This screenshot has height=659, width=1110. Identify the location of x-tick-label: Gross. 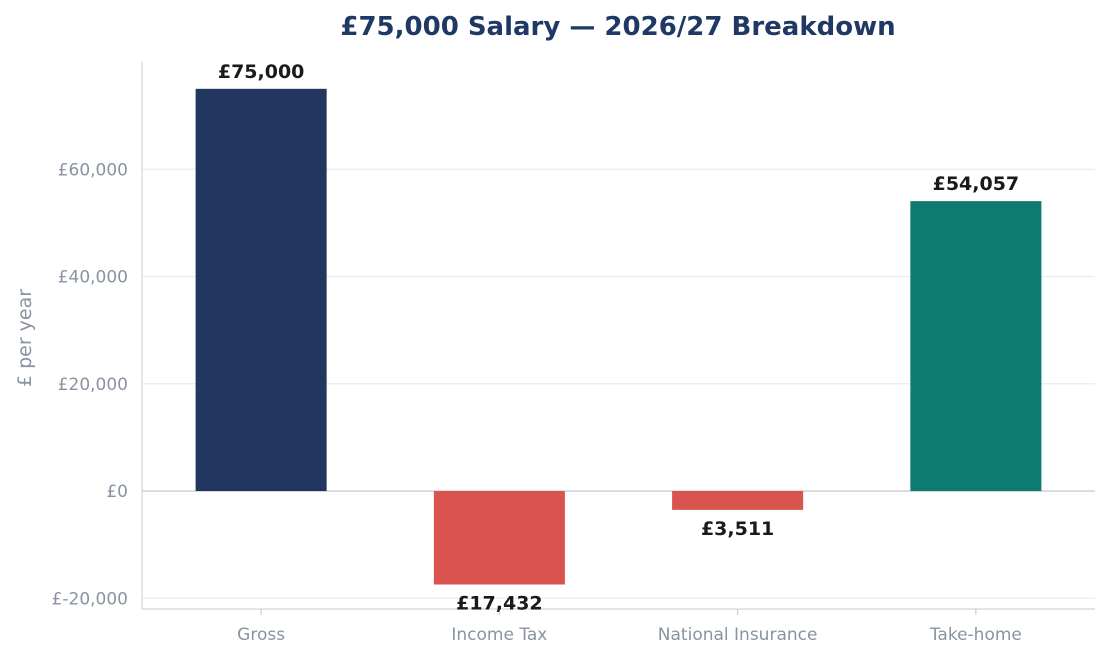
(261, 635).